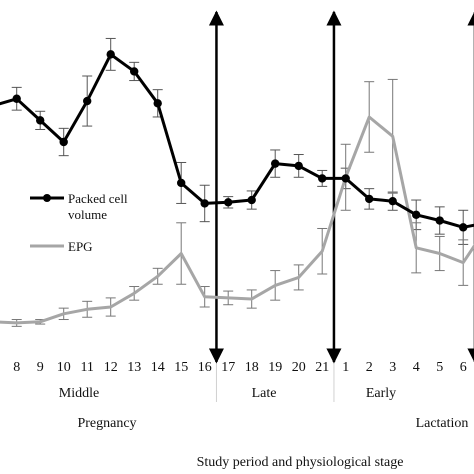 Image resolution: width=474 pixels, height=474 pixels. What do you see at coordinates (181, 367) in the screenshot?
I see `x-tick-label-7: 15` at bounding box center [181, 367].